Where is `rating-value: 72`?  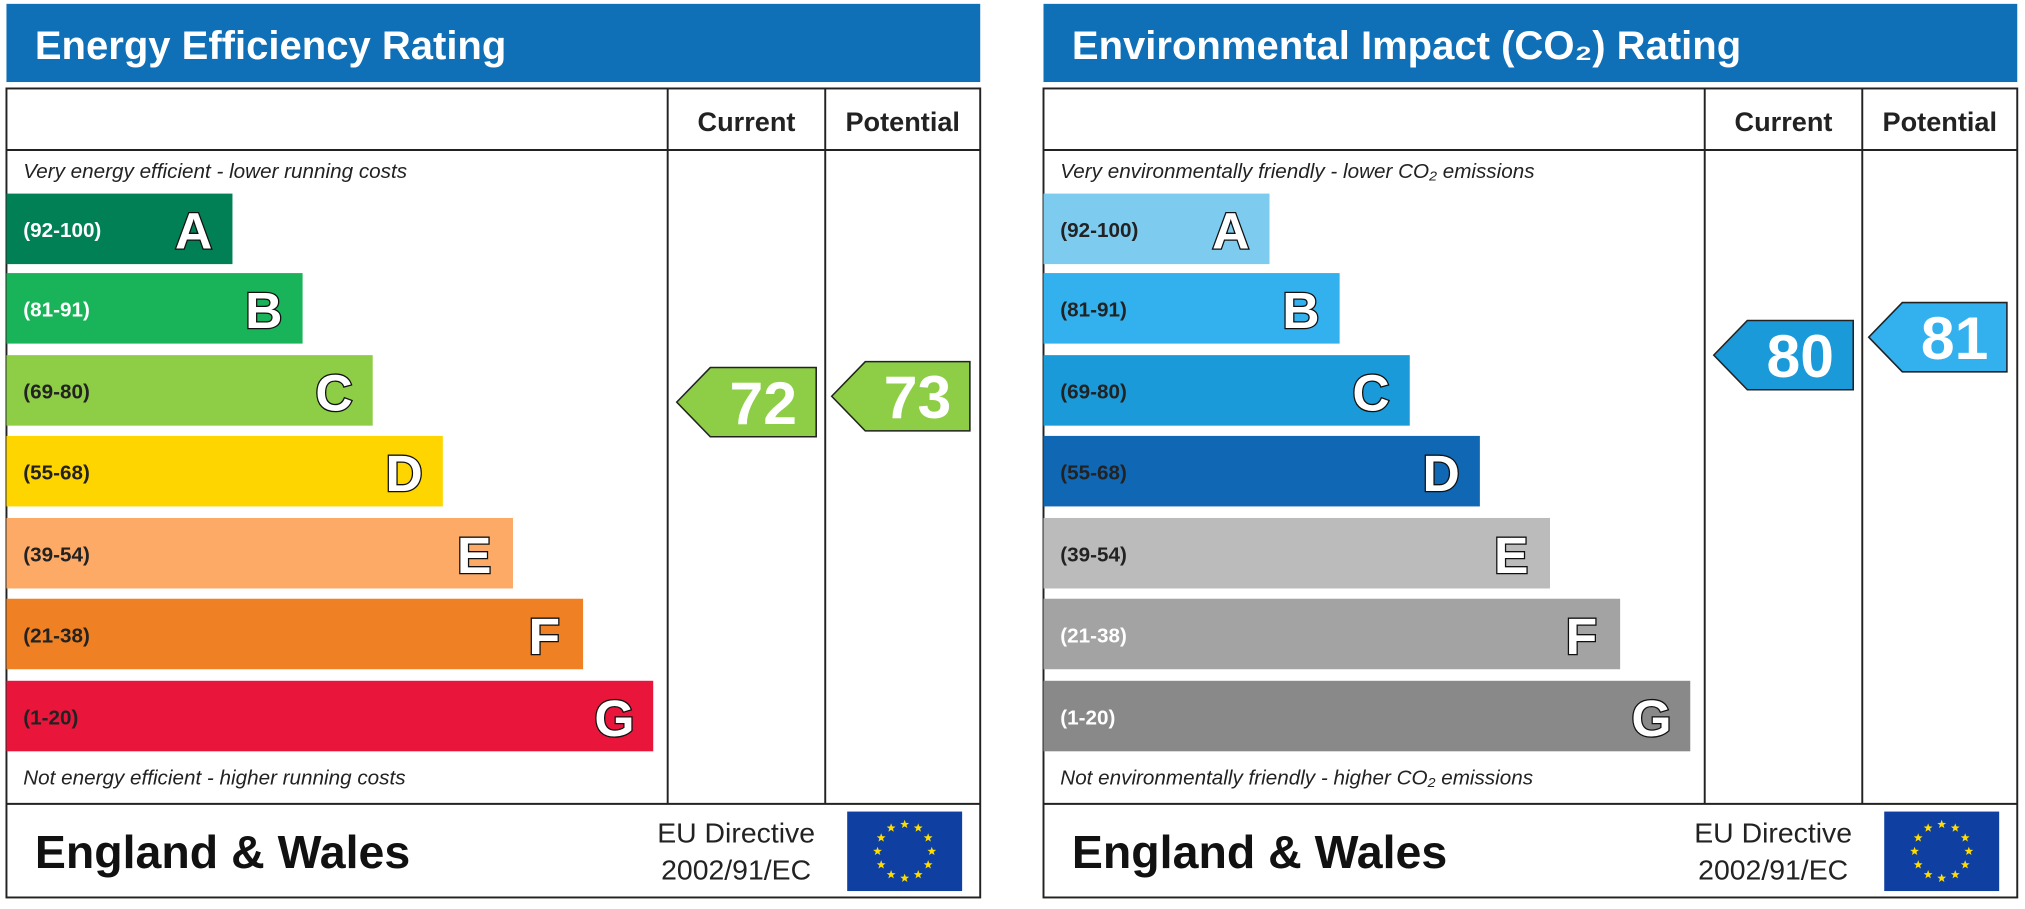 rating-value: 72 is located at coordinates (763, 403).